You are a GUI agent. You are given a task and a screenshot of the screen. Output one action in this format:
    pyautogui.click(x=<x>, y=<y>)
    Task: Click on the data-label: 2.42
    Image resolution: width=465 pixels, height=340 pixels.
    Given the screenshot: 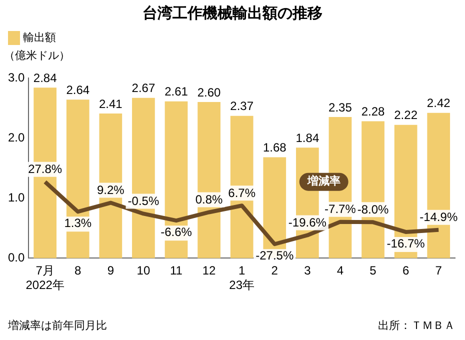 What is the action you would take?
    pyautogui.click(x=438, y=103)
    